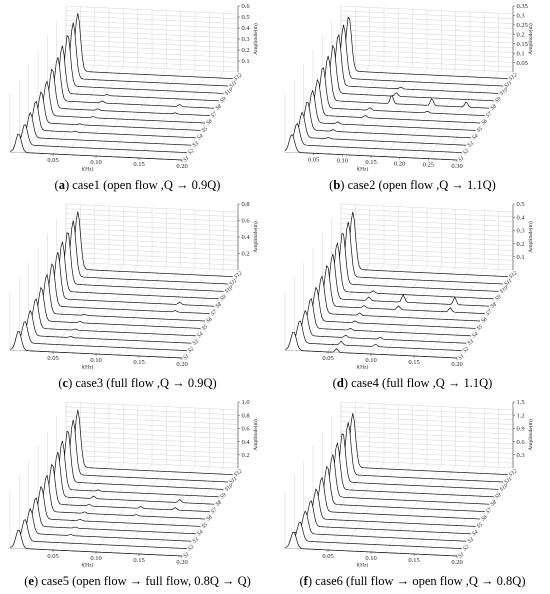 The width and height of the screenshot is (550, 594). Describe the element at coordinates (246, 61) in the screenshot. I see `y-tick-label: 0.1` at that location.